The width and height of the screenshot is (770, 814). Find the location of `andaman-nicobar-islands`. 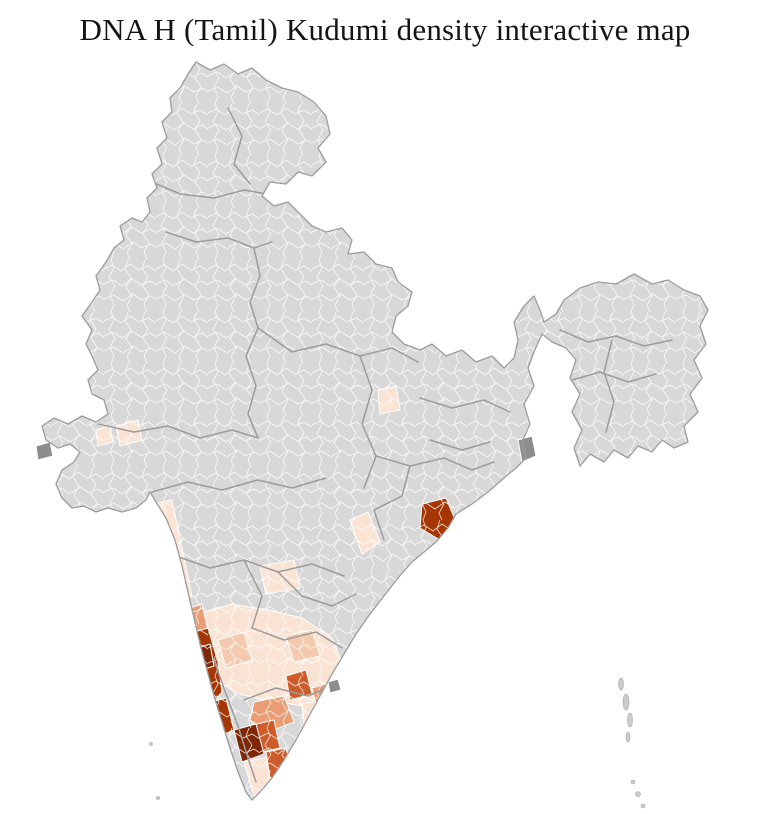

andaman-nicobar-islands is located at coordinates (632, 743).